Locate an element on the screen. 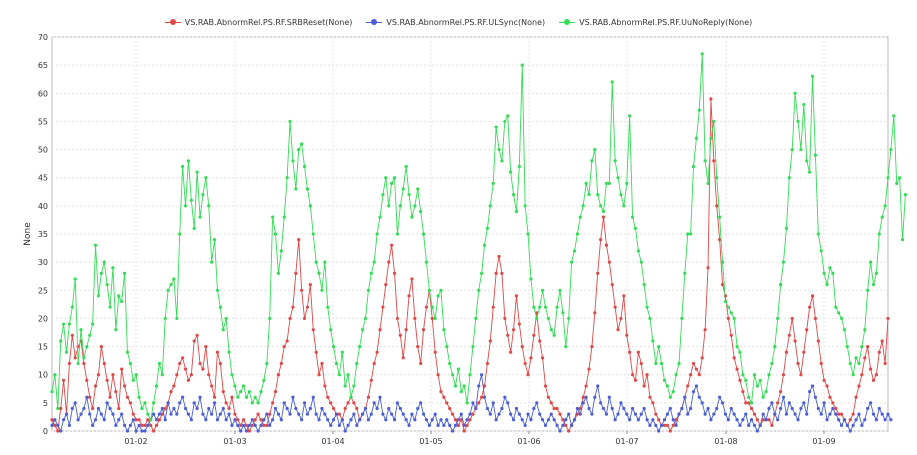 The image size is (917, 455). legend-item-srbreset: VS.RAB.AbnormRel.PS.RF.SRBReset(None) is located at coordinates (258, 22).